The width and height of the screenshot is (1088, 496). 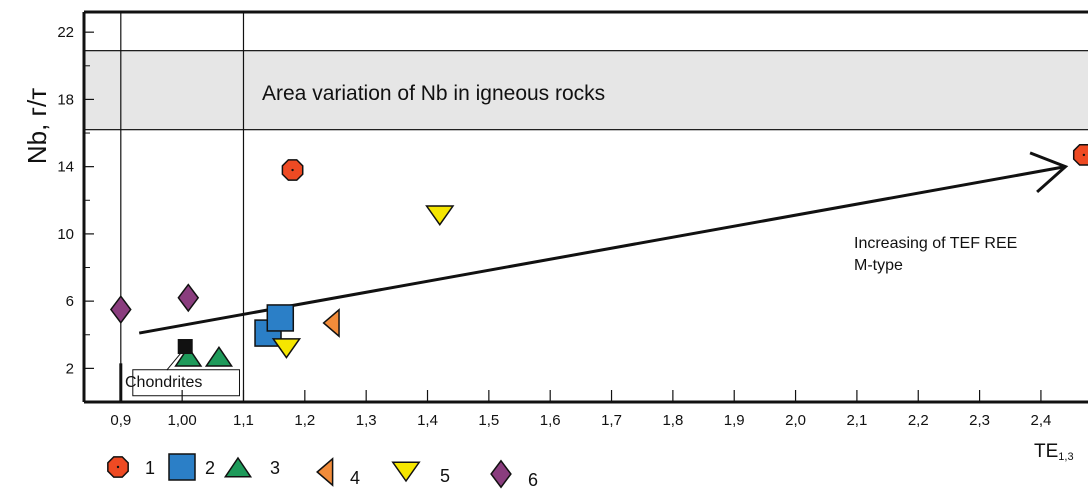 I want to click on band-label: Area variation of Nb in igneous rocks, so click(x=433, y=93).